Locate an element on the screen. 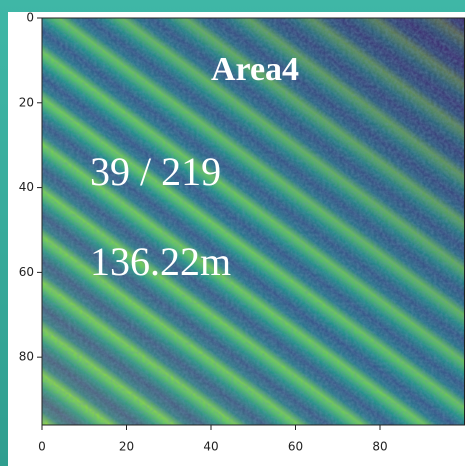 The height and width of the screenshot is (466, 465). y-tick-label: 20 is located at coordinates (26, 102).